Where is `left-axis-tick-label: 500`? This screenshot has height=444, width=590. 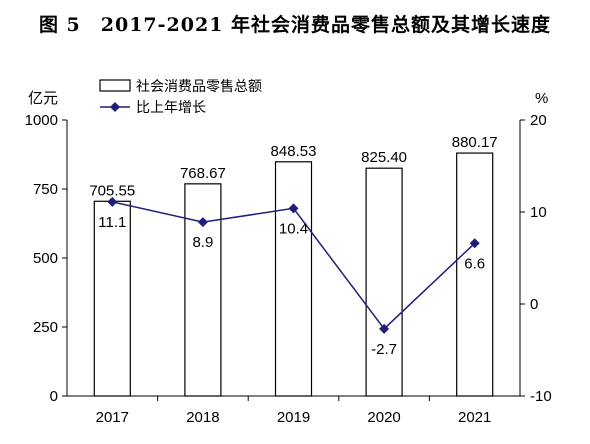
left-axis-tick-label: 500 is located at coordinates (45, 258).